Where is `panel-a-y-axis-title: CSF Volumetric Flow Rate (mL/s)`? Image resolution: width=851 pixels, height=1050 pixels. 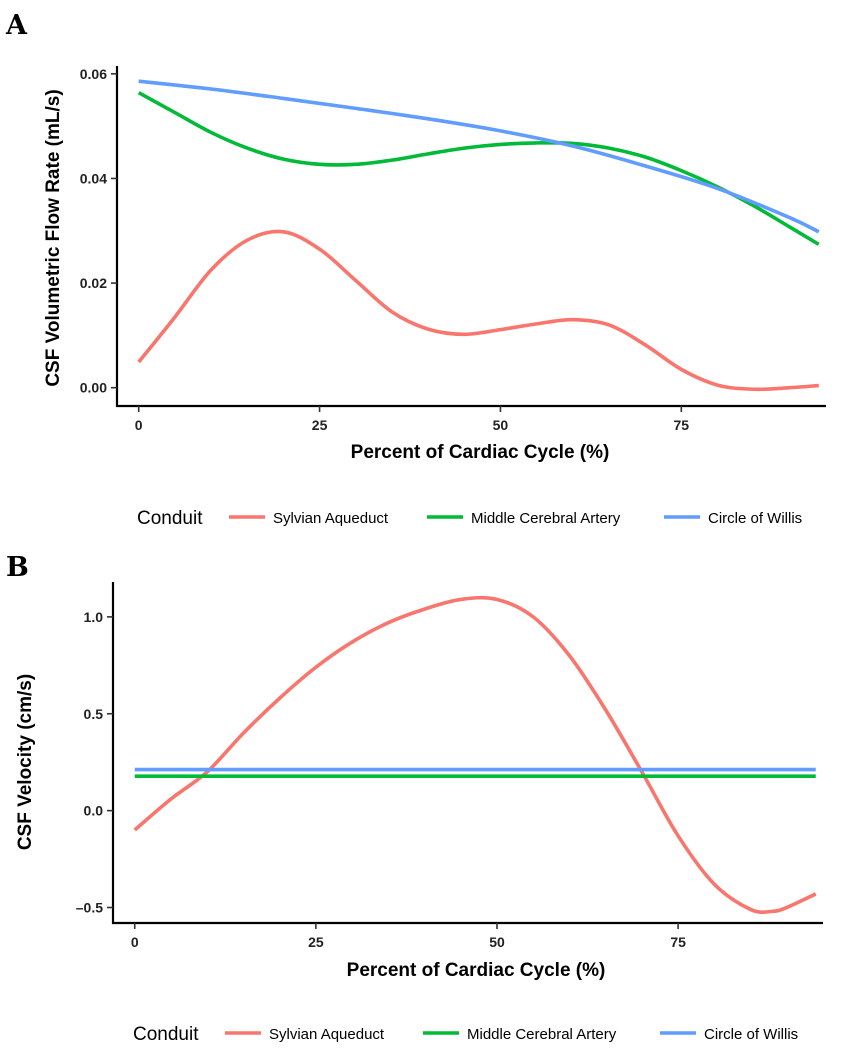
panel-a-y-axis-title: CSF Volumetric Flow Rate (mL/s) is located at coordinates (53, 237).